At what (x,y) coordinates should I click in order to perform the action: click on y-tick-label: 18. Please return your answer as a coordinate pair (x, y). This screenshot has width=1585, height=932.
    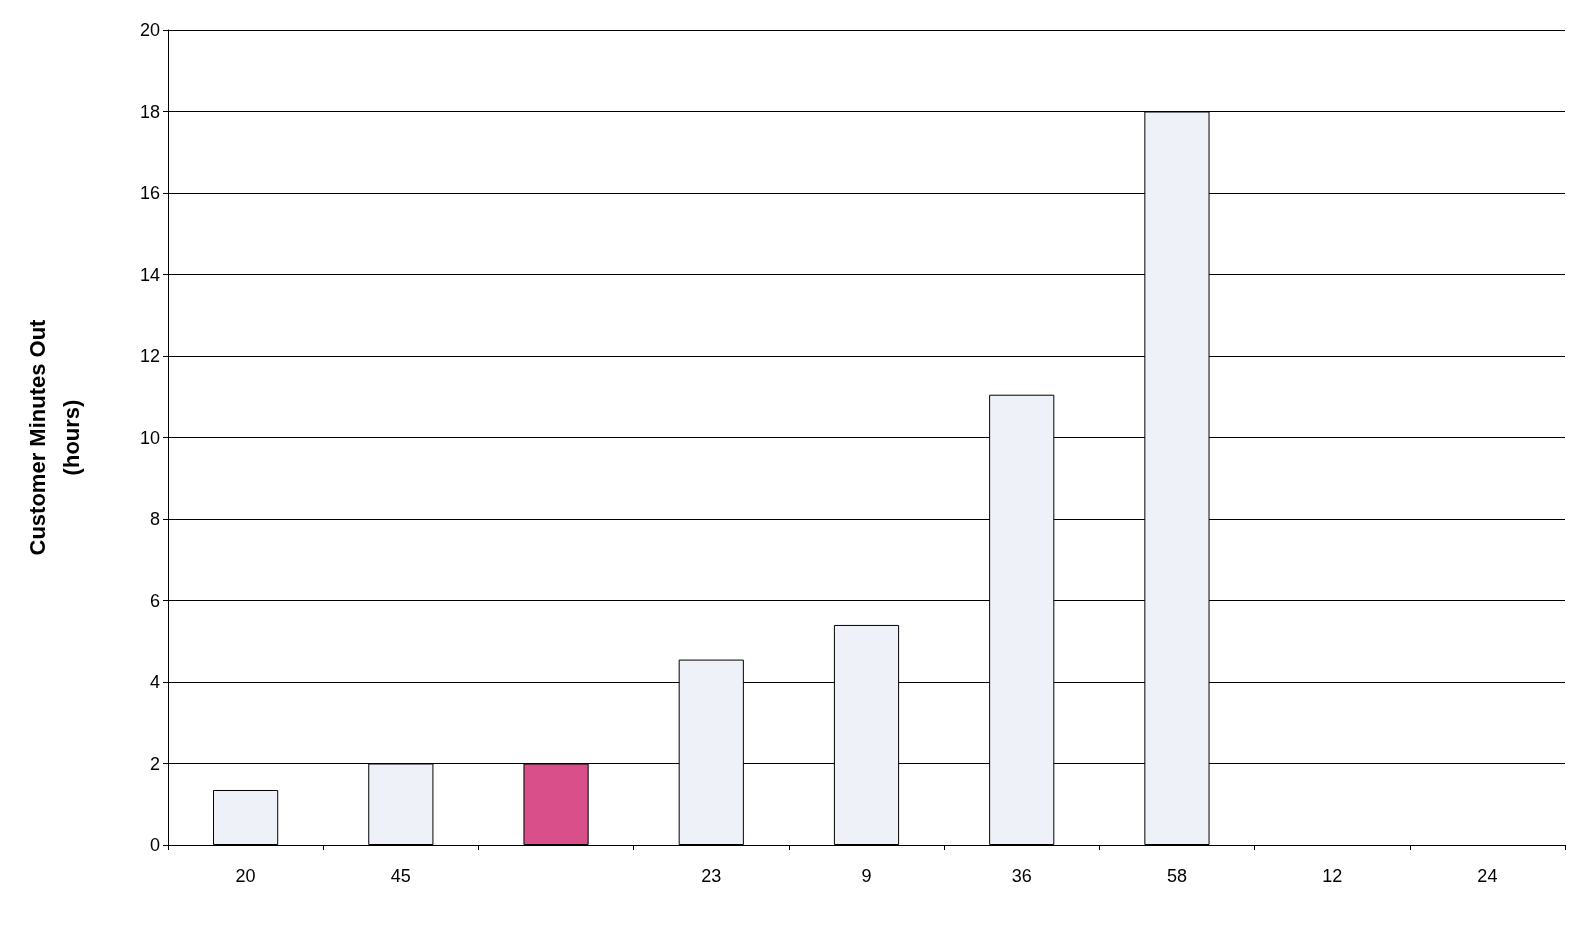
    Looking at the image, I should click on (149, 111).